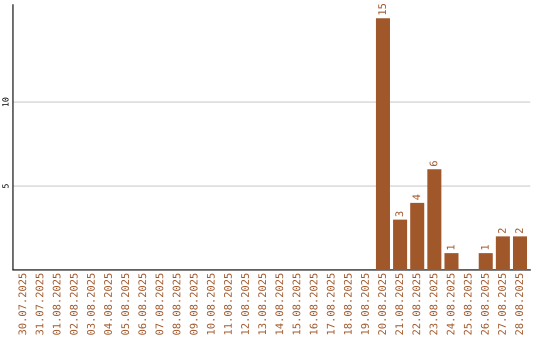  What do you see at coordinates (365, 304) in the screenshot?
I see `x-tick-label: 19.08.2025` at bounding box center [365, 304].